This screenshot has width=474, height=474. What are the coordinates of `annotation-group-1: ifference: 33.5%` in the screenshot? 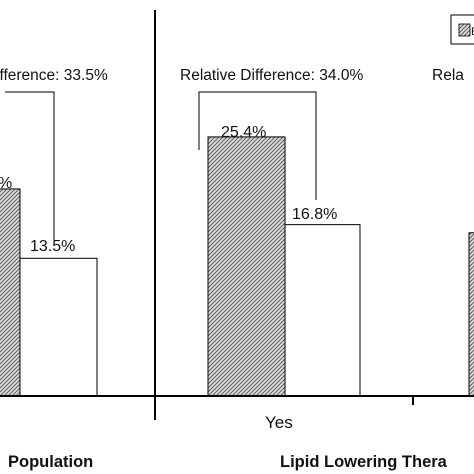 It's located at (54, 75).